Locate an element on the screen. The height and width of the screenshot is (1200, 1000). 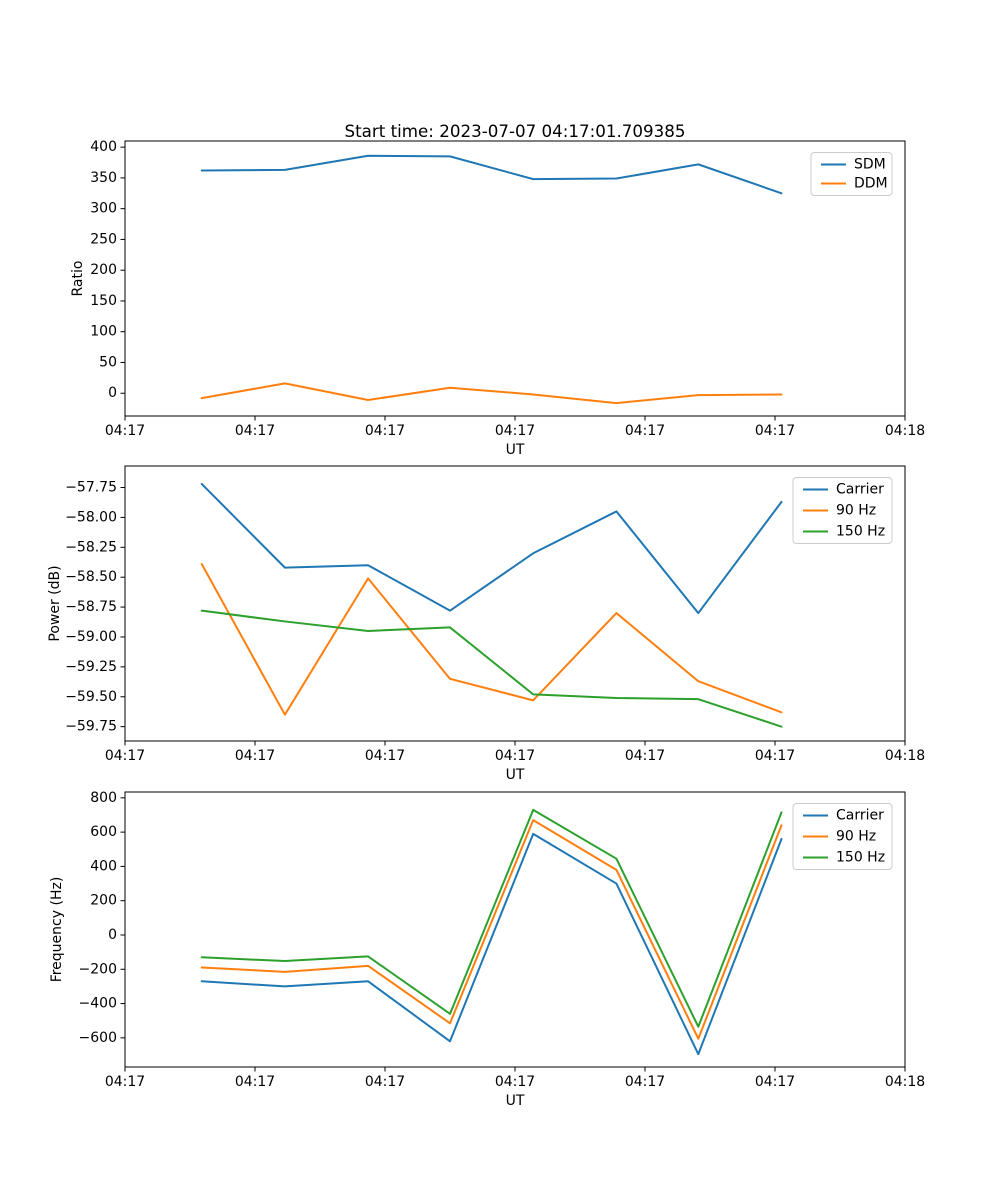
y-tick-label: −57.75 is located at coordinates (91, 488).